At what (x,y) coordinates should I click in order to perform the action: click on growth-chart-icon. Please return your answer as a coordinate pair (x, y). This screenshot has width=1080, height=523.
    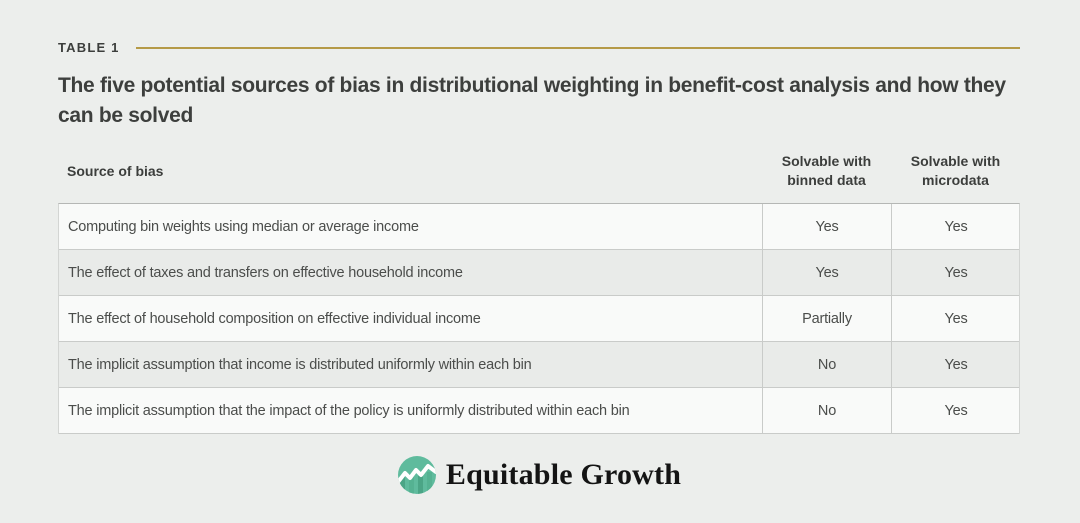
    Looking at the image, I should click on (416, 475).